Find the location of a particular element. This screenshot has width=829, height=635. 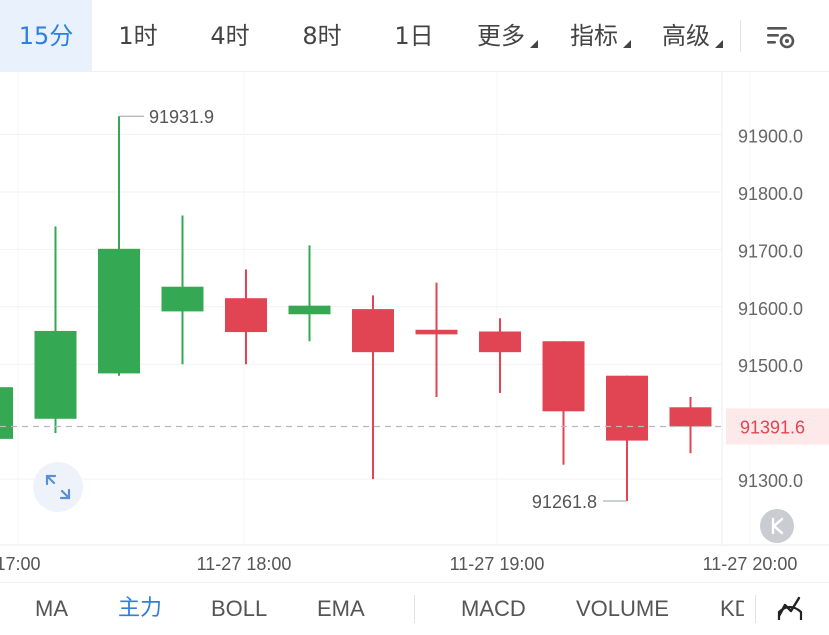

y-tick-label: 91800.0 is located at coordinates (770, 194).